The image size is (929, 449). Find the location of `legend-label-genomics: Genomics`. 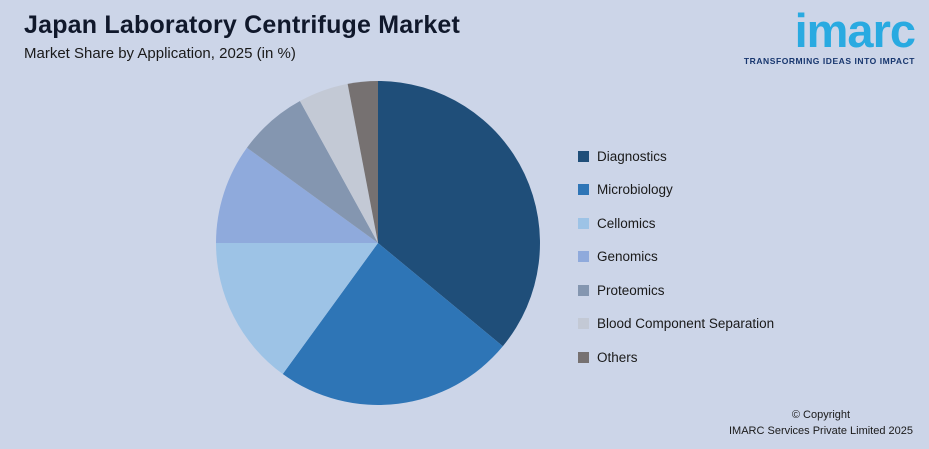

legend-label-genomics: Genomics is located at coordinates (627, 256).